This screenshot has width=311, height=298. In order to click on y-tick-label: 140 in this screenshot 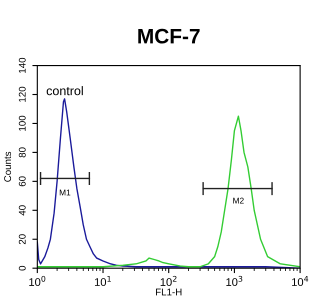, I will do `click(22, 65)`.